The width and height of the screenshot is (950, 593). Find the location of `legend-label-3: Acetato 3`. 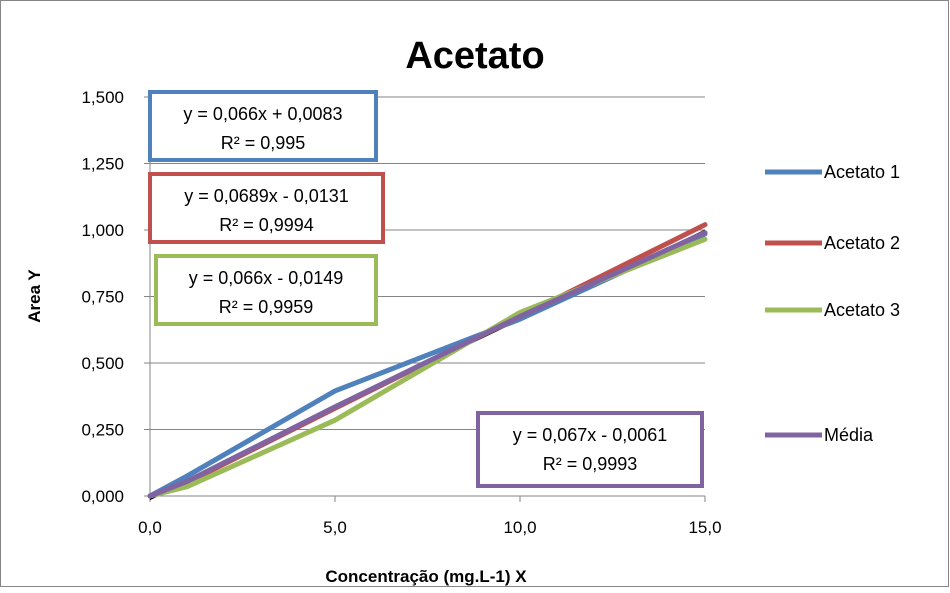

legend-label-3: Acetato 3 is located at coordinates (862, 310).